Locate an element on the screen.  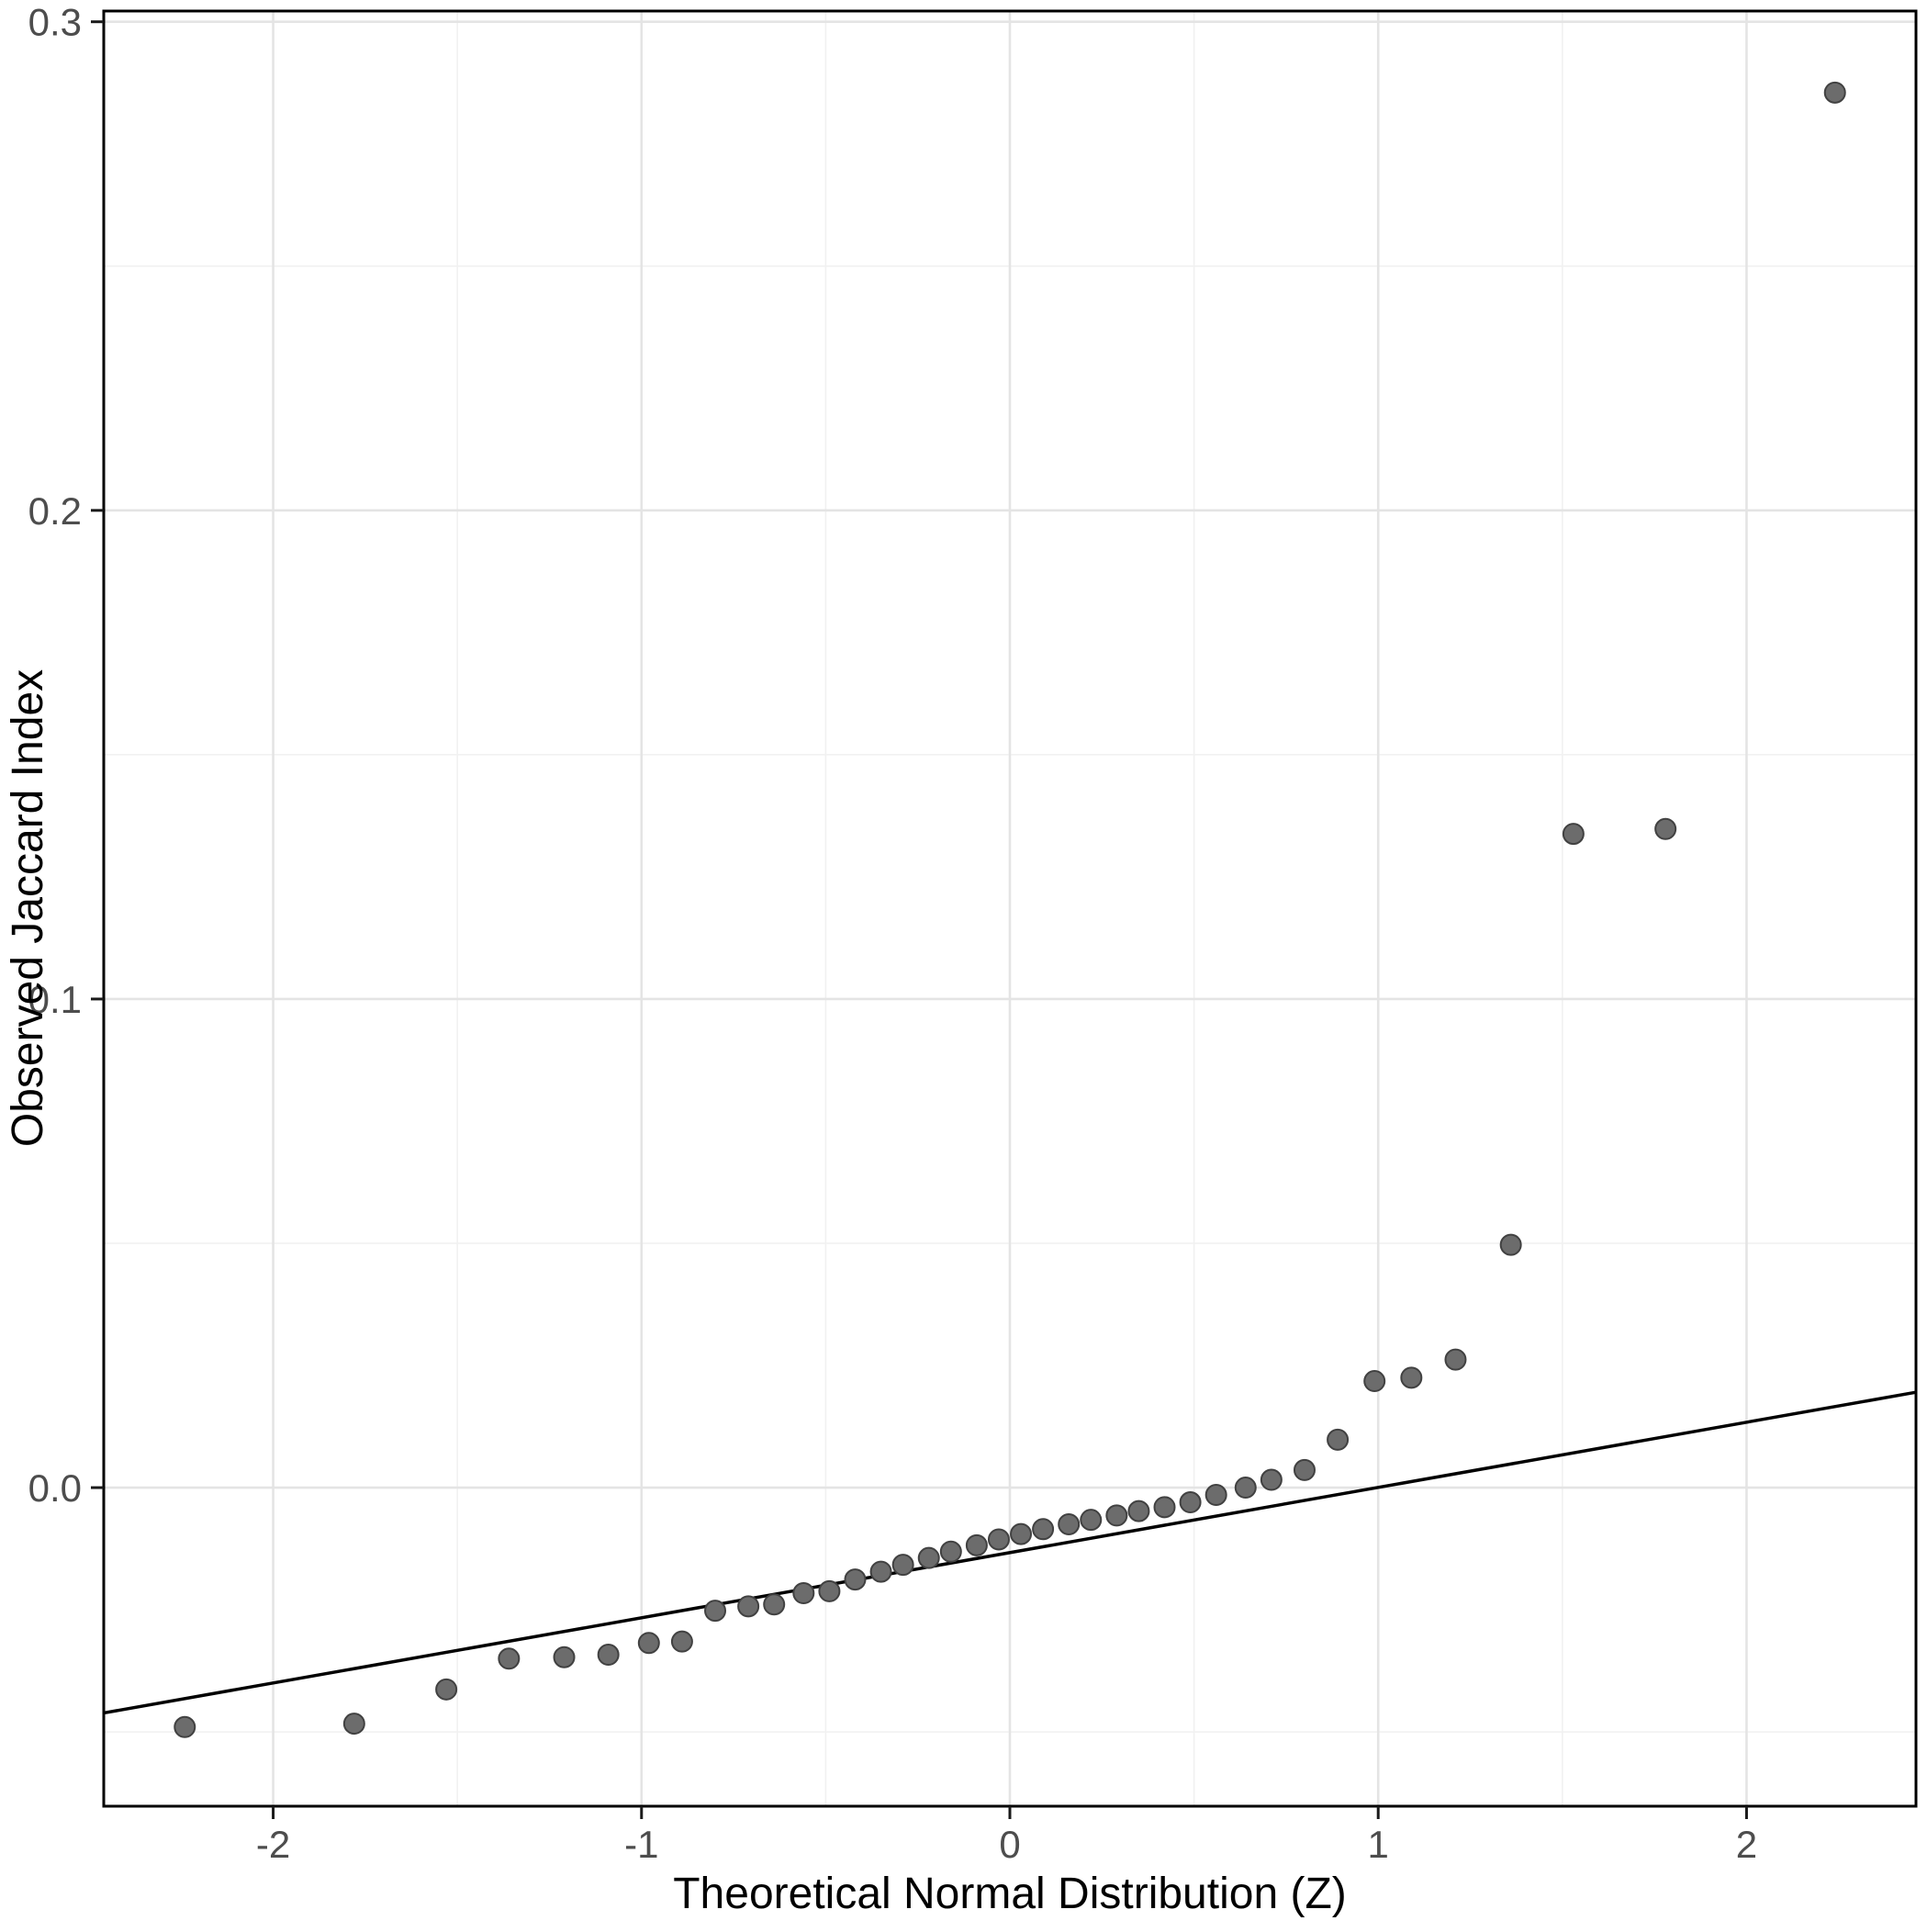
y-tick-label: 0.0 is located at coordinates (55, 1488).